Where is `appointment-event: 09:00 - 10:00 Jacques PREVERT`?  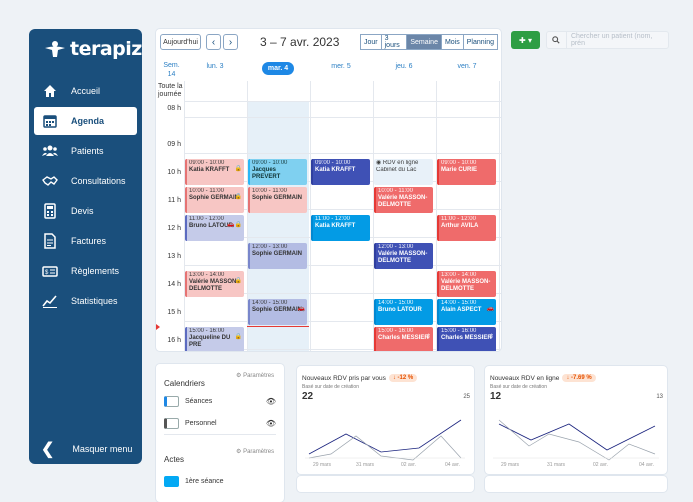 appointment-event: 09:00 - 10:00 Jacques PREVERT is located at coordinates (277, 172).